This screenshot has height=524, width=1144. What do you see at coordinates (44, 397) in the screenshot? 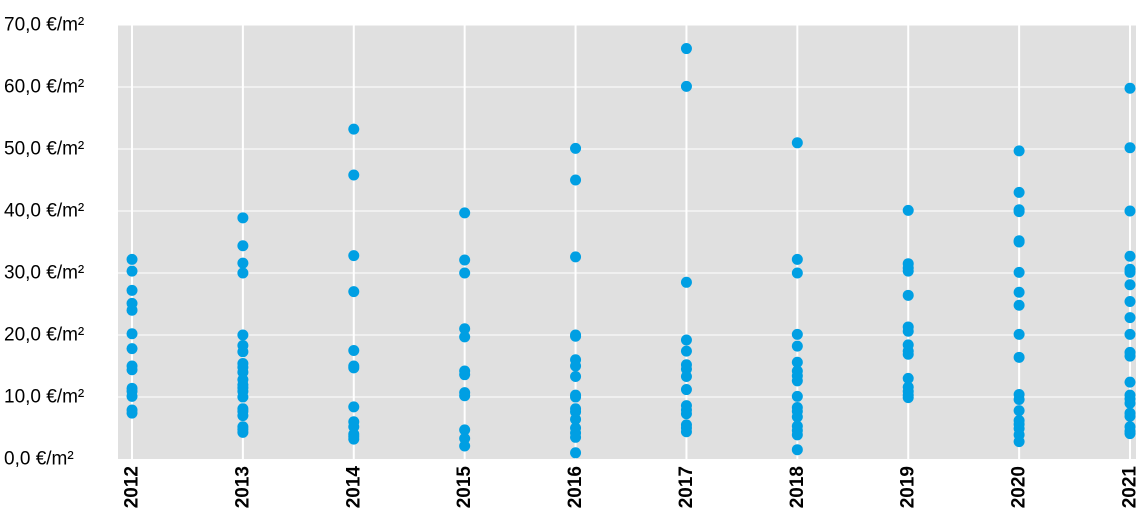
I see `y-tick-label: 10,0 €/m²` at bounding box center [44, 397].